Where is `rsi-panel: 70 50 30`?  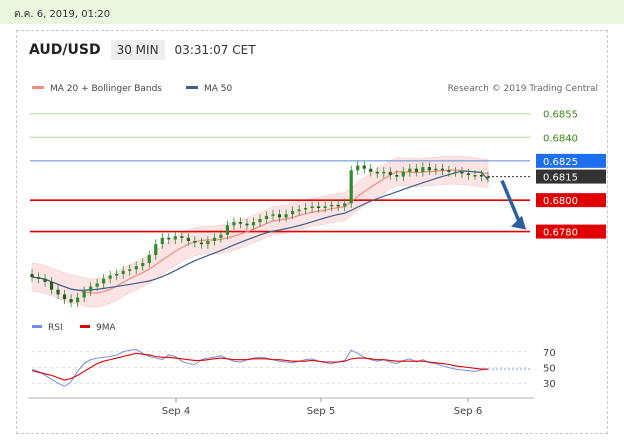
rsi-panel: 70 50 30 is located at coordinates (293, 369).